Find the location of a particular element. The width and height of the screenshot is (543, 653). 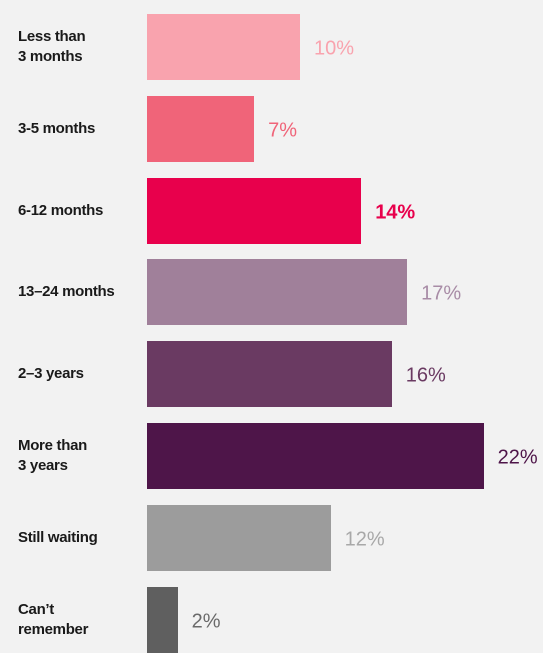

category-label: 2–3 years is located at coordinates (51, 374).